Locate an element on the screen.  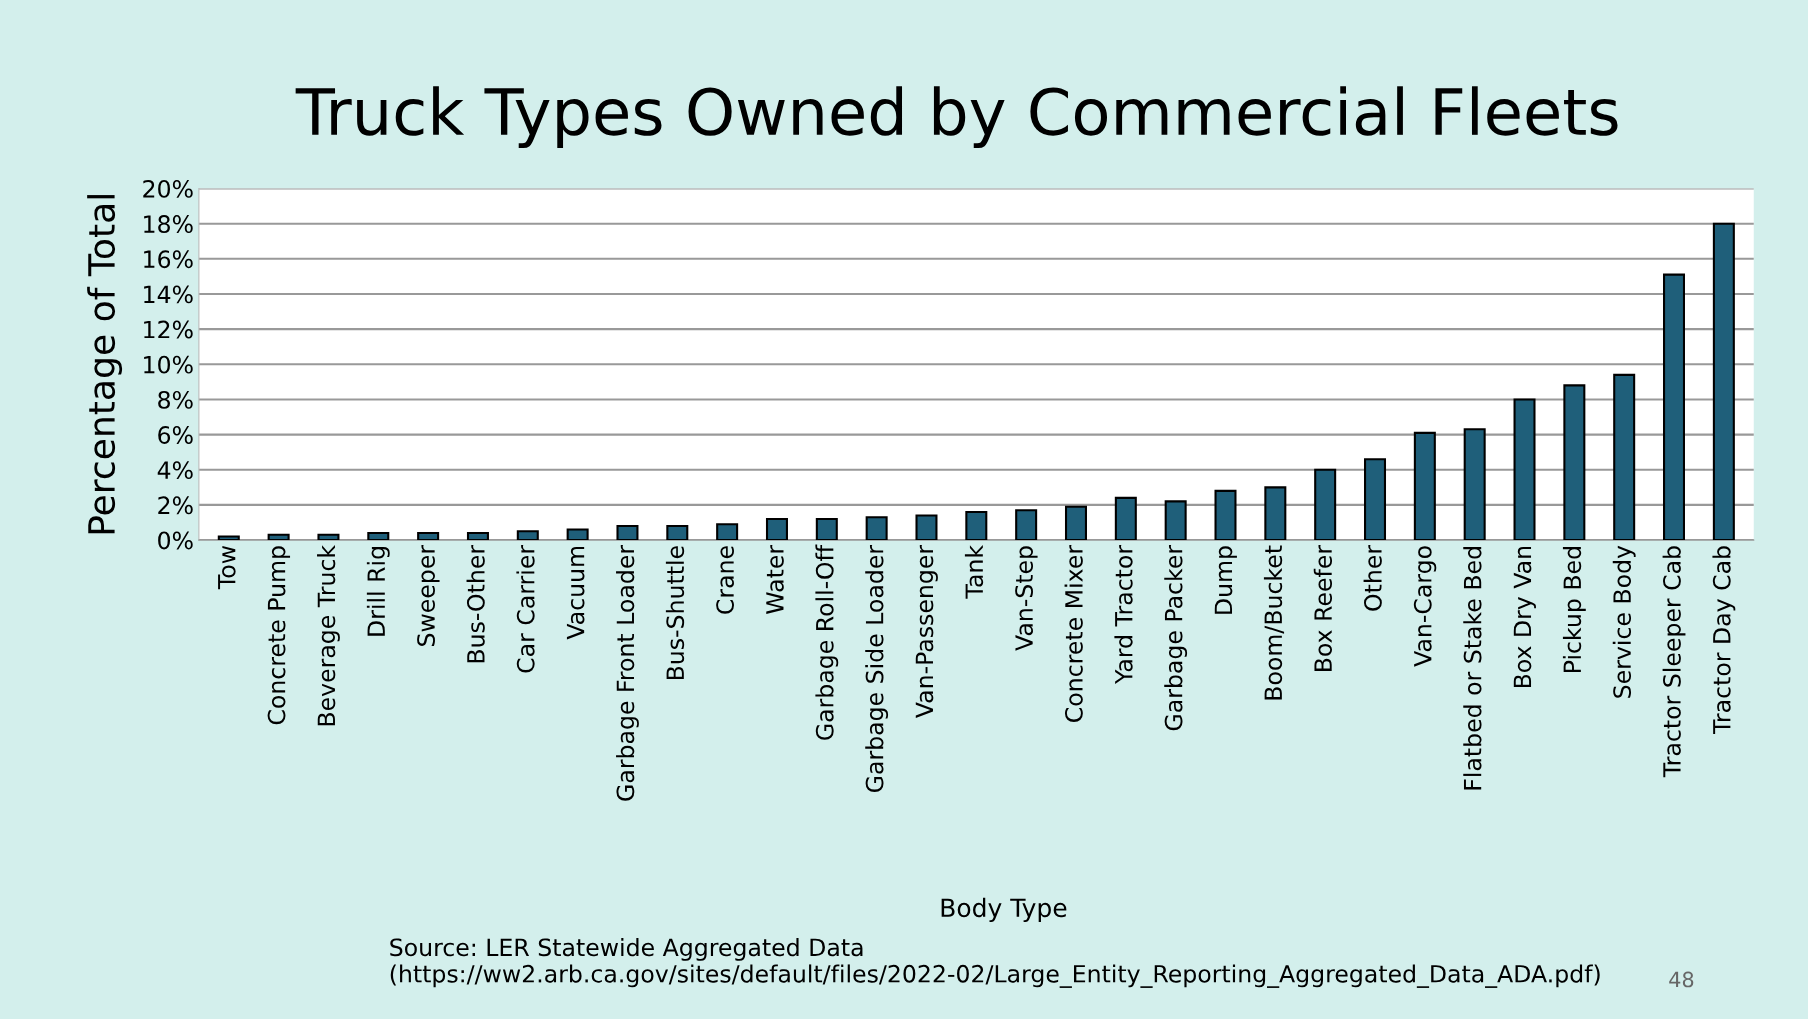
x-tick-label: Vacuum is located at coordinates (575, 593).